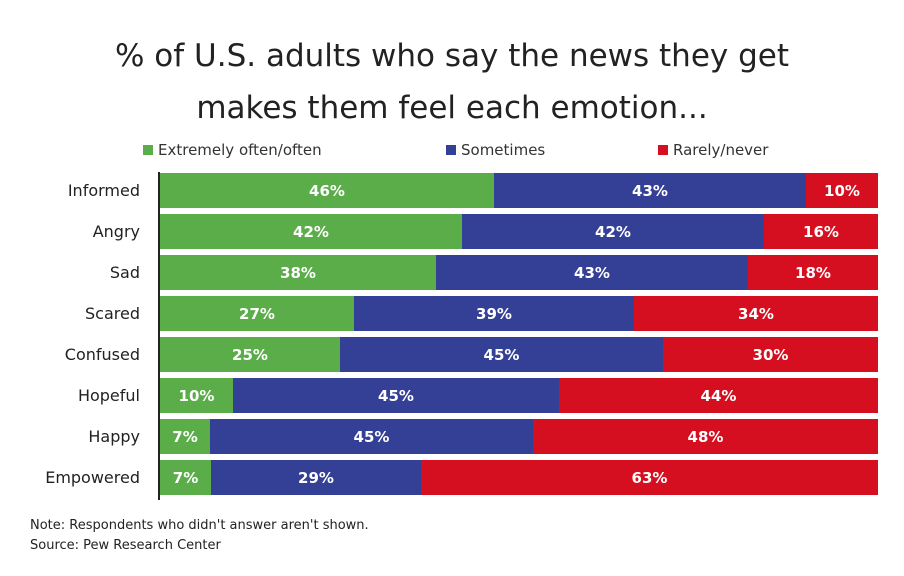  Describe the element at coordinates (721, 150) in the screenshot. I see `legend-label-rarely-never: Rarely/never` at that location.